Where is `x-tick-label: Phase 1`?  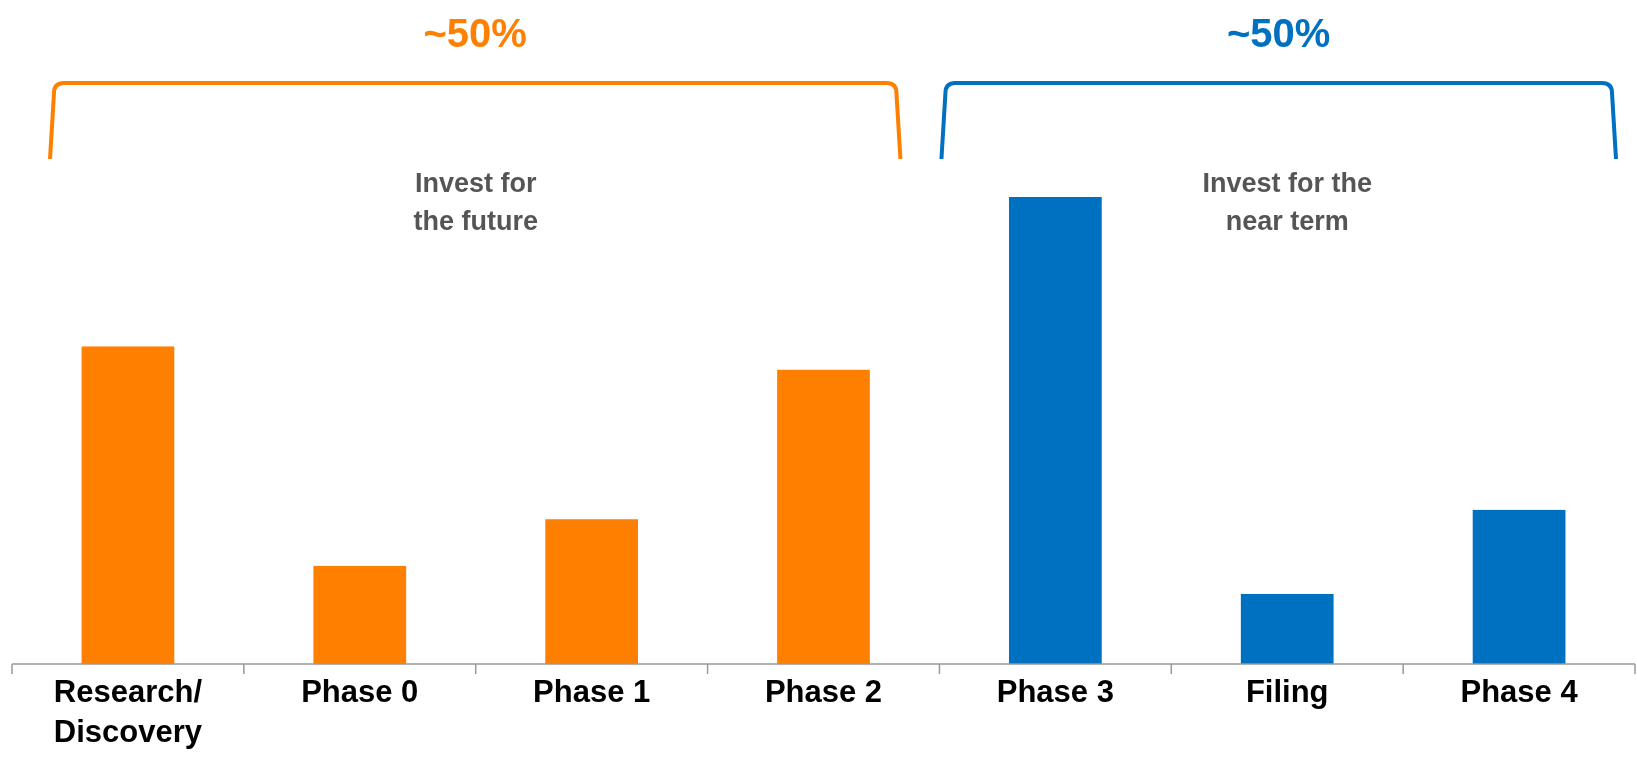
x-tick-label: Phase 1 is located at coordinates (592, 691).